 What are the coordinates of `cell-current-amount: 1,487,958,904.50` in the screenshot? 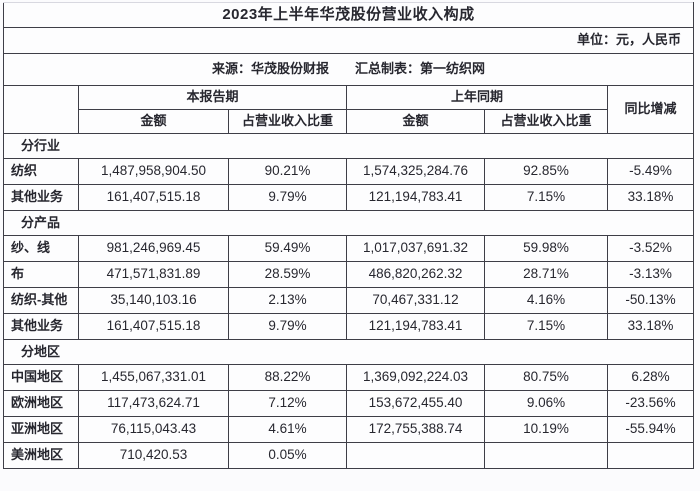 It's located at (153, 171).